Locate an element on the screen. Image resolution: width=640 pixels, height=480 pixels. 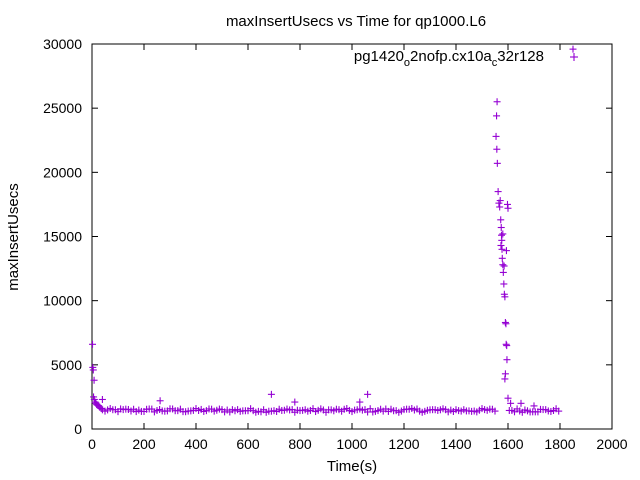
y-tick-label: 10000 is located at coordinates (62, 301).